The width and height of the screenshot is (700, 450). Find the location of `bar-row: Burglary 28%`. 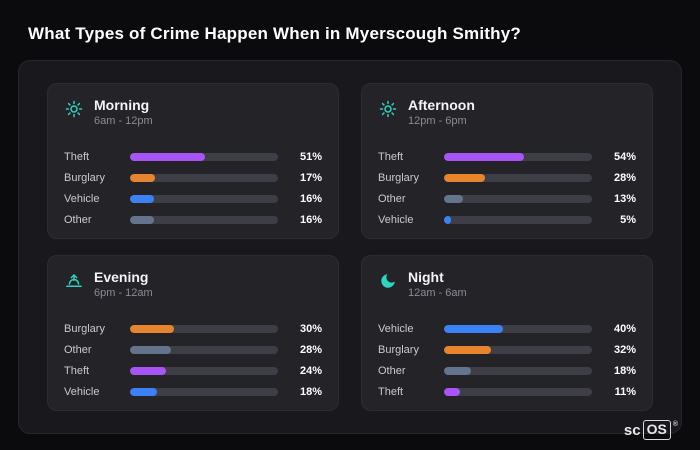

bar-row: Burglary 28% is located at coordinates (507, 178).